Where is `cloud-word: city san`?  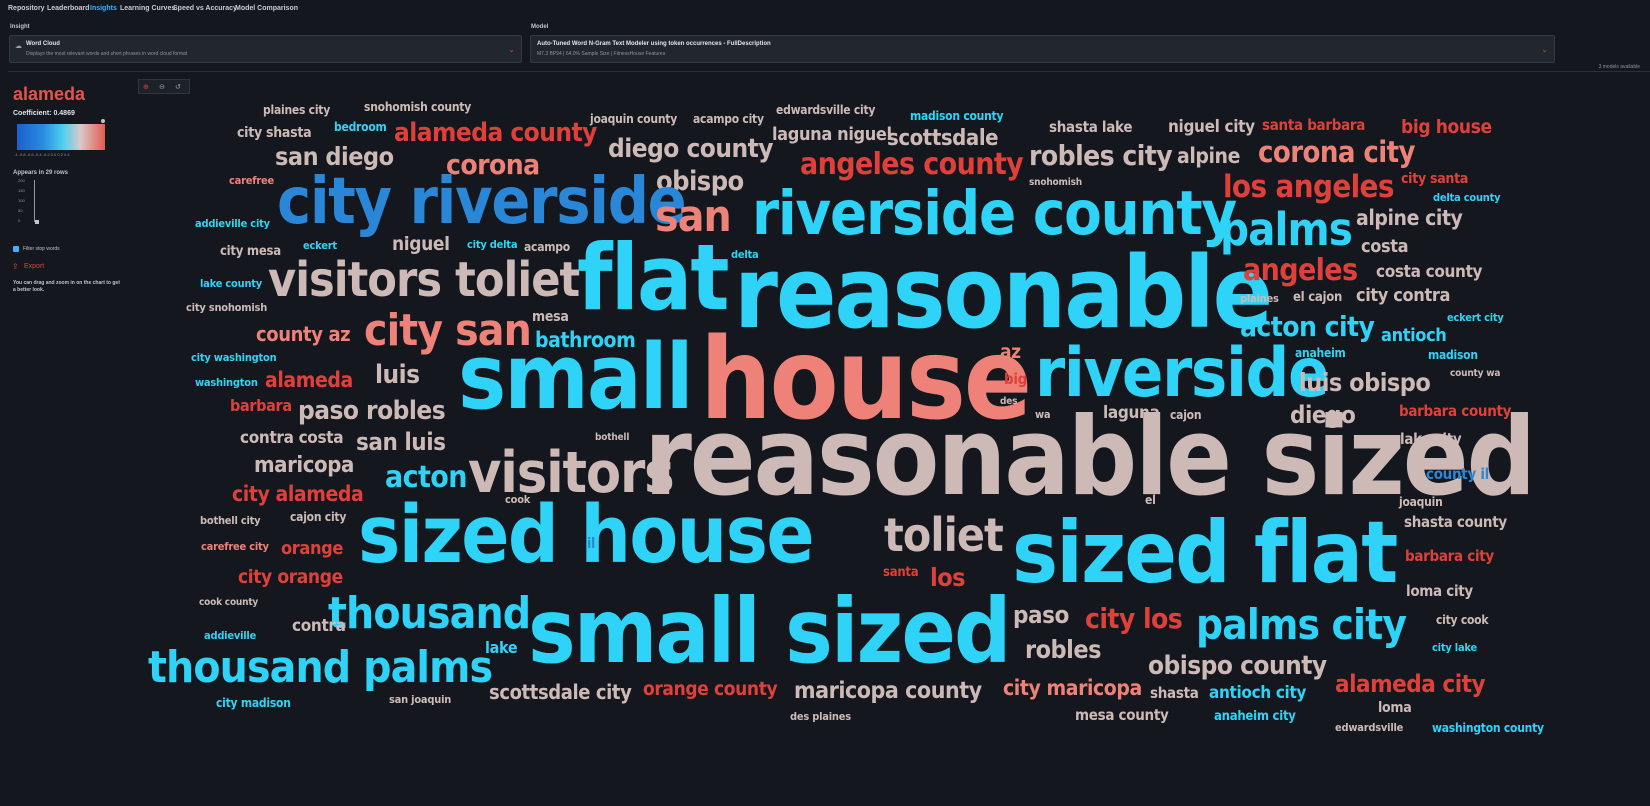 cloud-word: city san is located at coordinates (448, 330).